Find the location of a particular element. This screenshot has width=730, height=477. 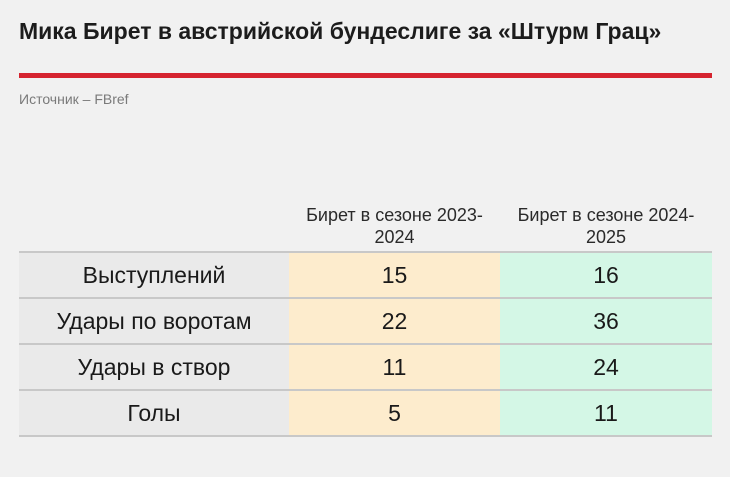

table-row: Выступлений 15 16 is located at coordinates (365, 276).